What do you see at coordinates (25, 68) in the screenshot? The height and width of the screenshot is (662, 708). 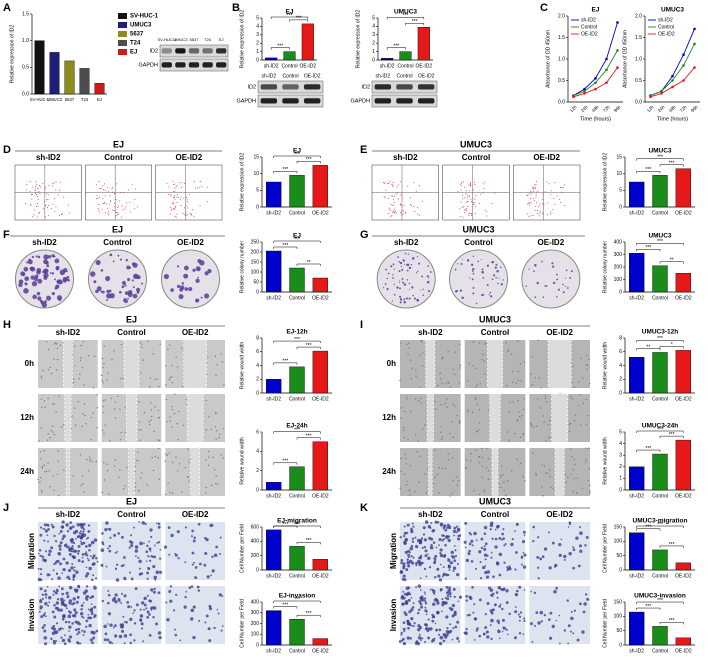 I see `y-tick-label: 0.5` at bounding box center [25, 68].